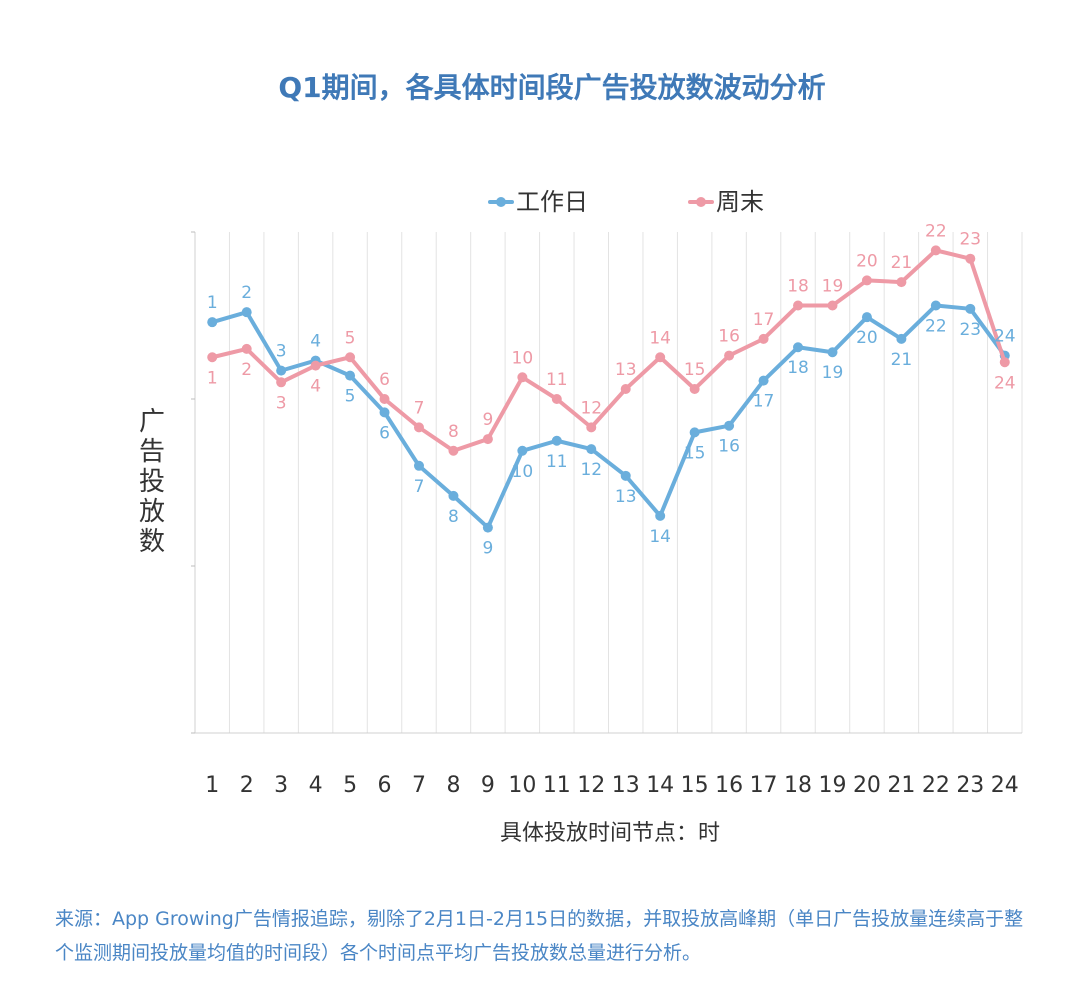 The image size is (1080, 987). What do you see at coordinates (212, 785) in the screenshot?
I see `x-tick-label: 1` at bounding box center [212, 785].